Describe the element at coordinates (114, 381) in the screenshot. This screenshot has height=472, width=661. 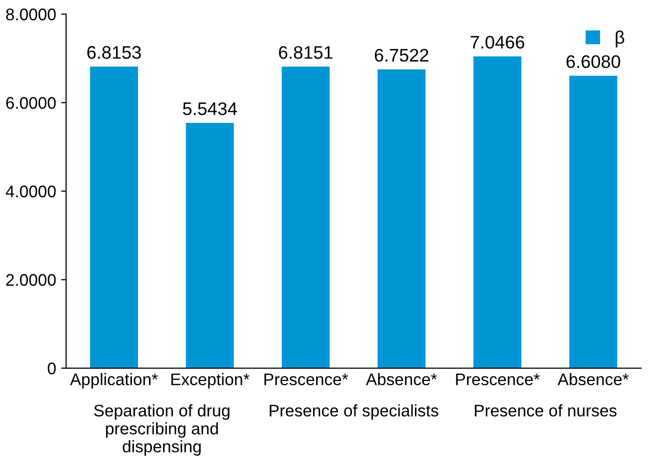
I see `x-tick-label: Application*` at that location.